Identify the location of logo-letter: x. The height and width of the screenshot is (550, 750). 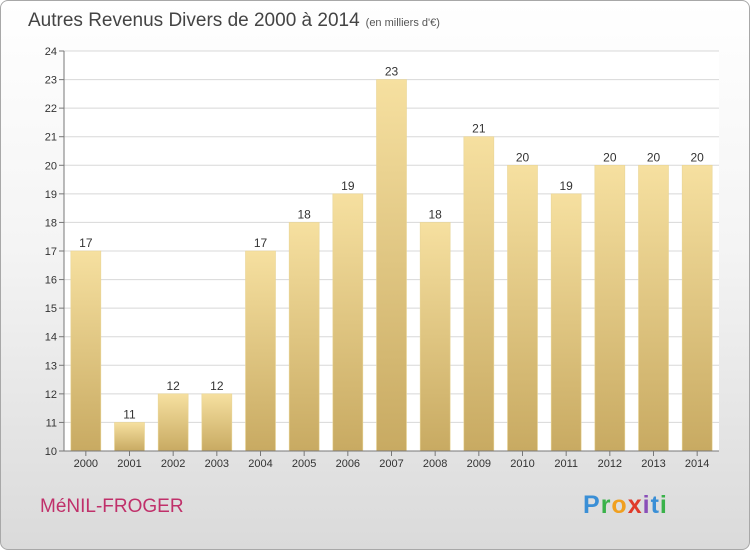
(635, 505).